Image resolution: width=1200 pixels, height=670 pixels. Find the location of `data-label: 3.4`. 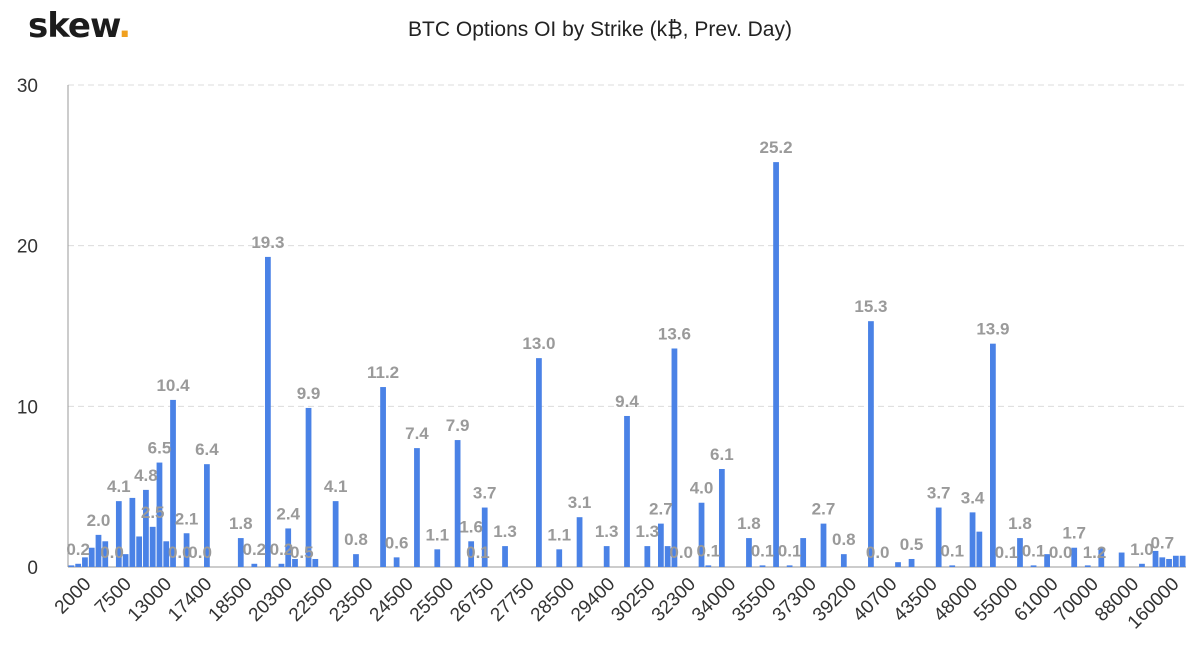

data-label: 3.4 is located at coordinates (973, 497).